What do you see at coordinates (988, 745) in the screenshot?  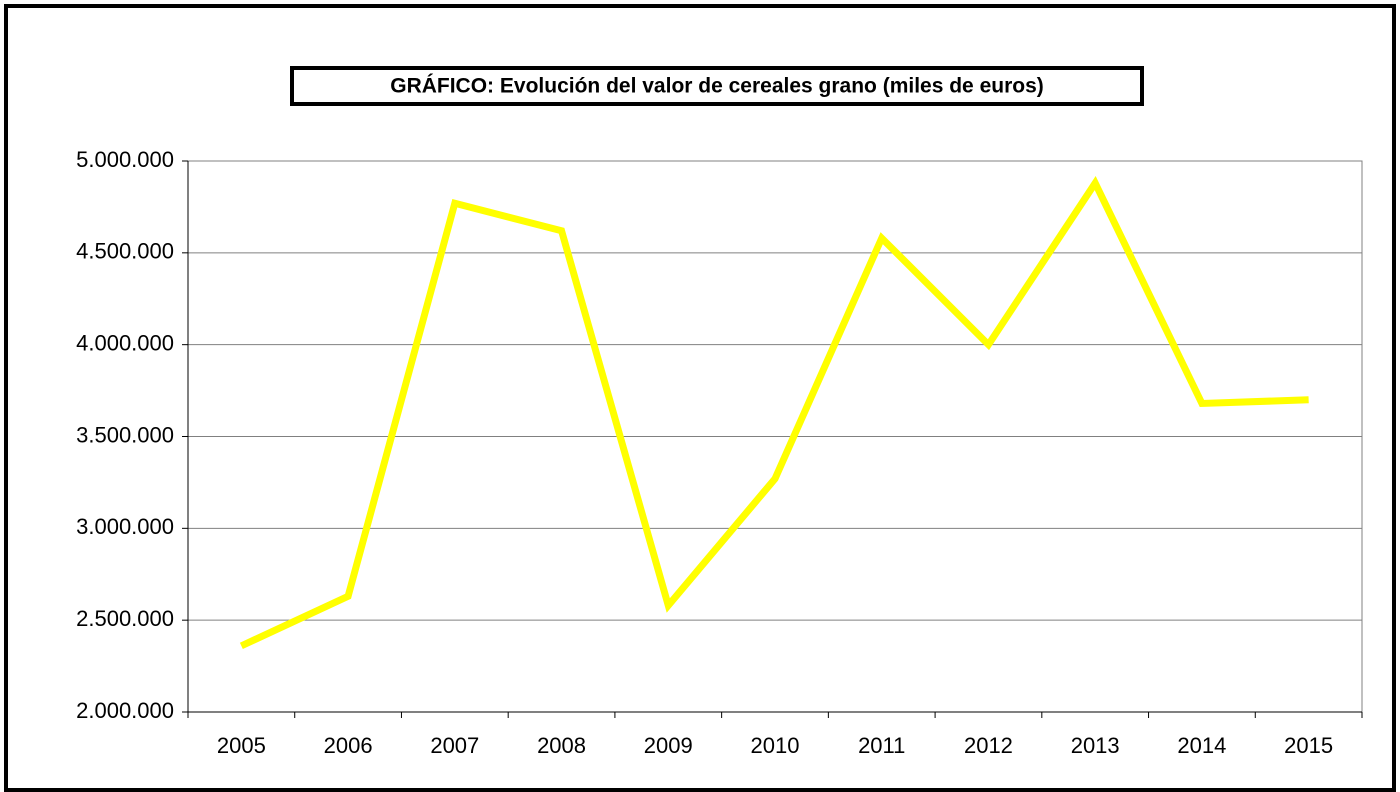 I see `x-tick-label: 2012` at bounding box center [988, 745].